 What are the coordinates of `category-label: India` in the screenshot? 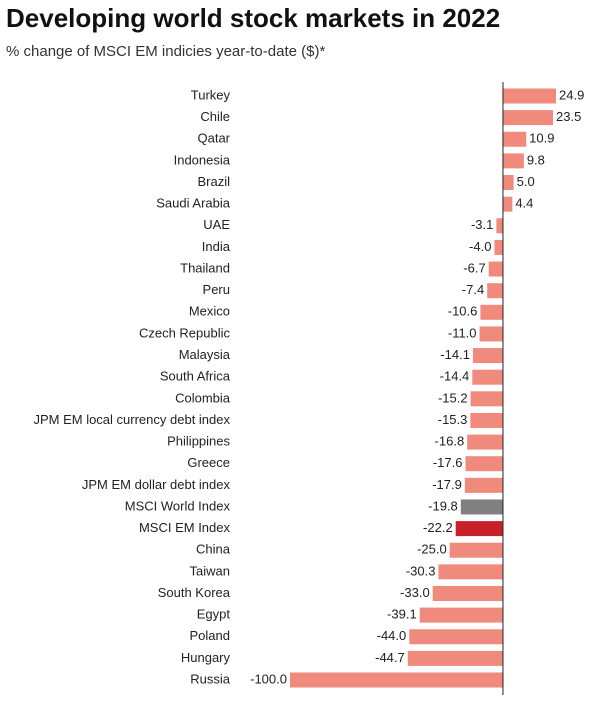 It's located at (216, 246).